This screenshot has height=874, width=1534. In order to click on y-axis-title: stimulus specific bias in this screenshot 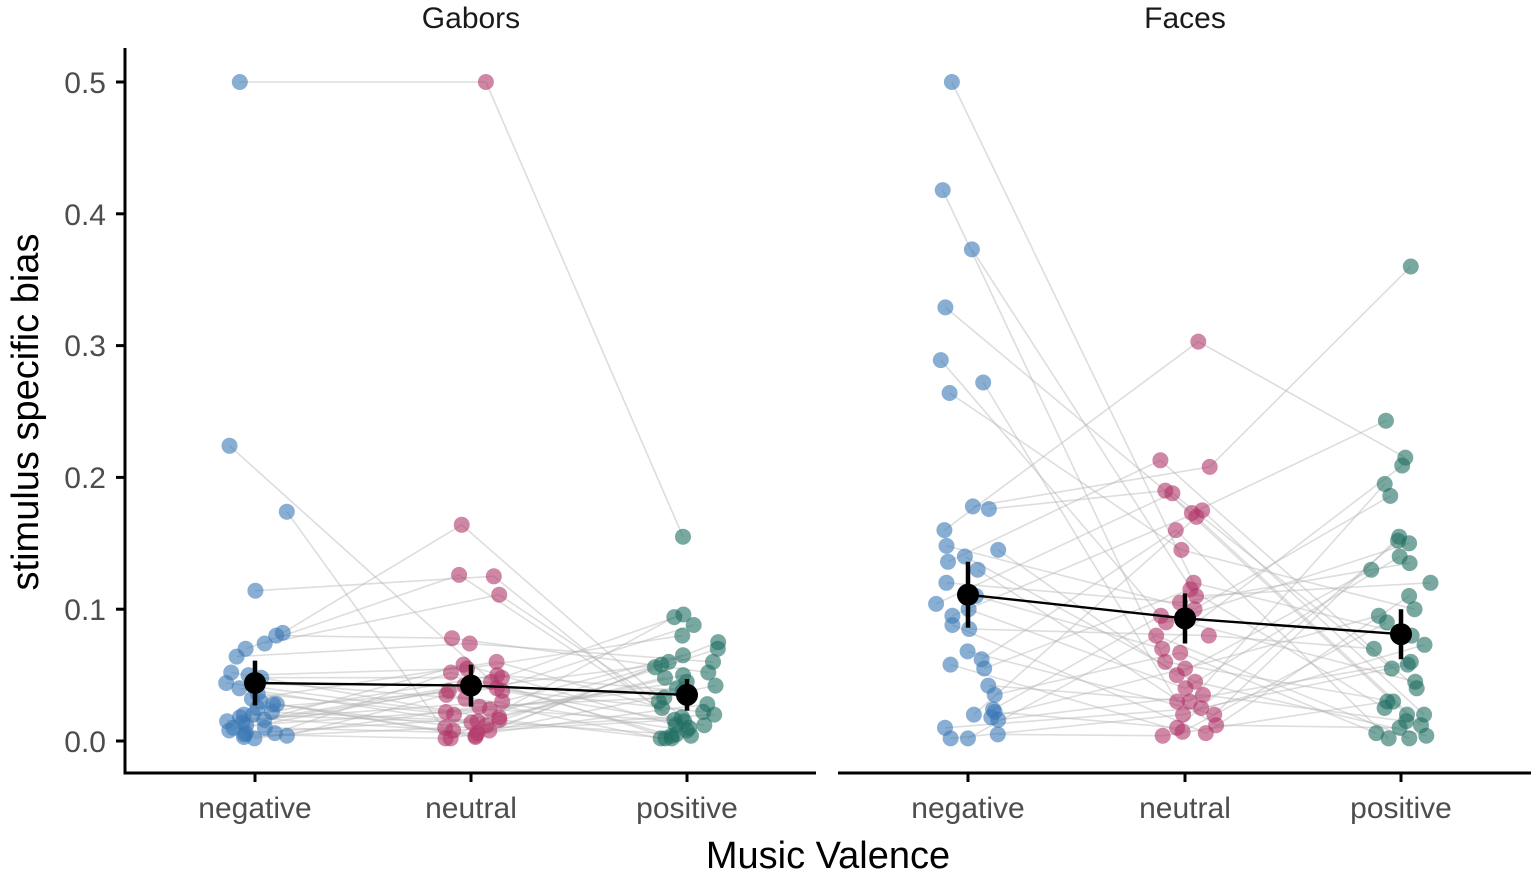, I will do `click(26, 412)`.